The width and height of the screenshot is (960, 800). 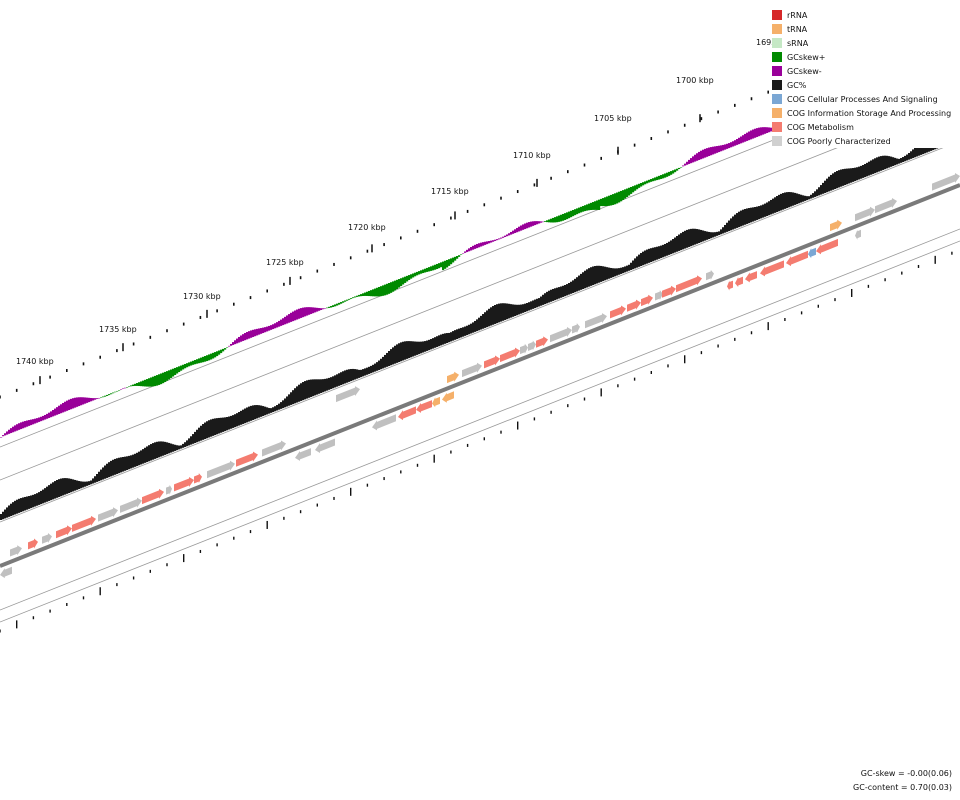 What do you see at coordinates (866, 99) in the screenshot?
I see `legend-item: COG Cellular Processes And Signaling` at bounding box center [866, 99].